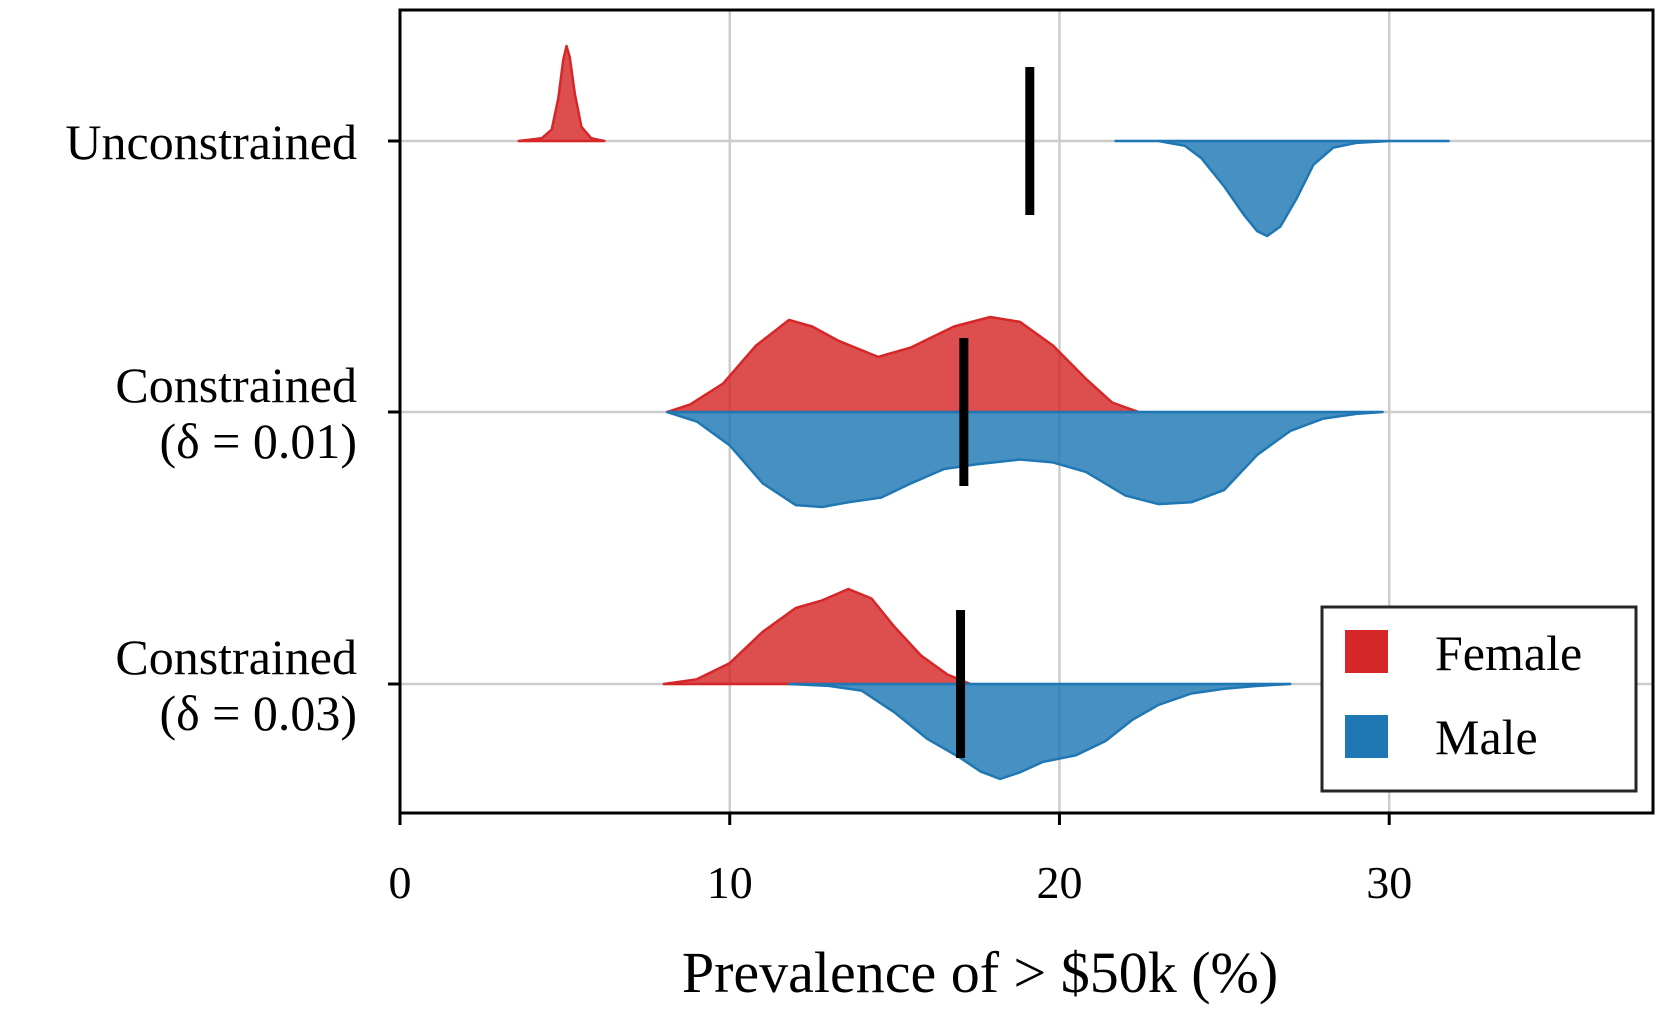 This screenshot has width=1662, height=1015. Describe the element at coordinates (900, 860) in the screenshot. I see `x-tick-layer: 0 10 20 30` at that location.